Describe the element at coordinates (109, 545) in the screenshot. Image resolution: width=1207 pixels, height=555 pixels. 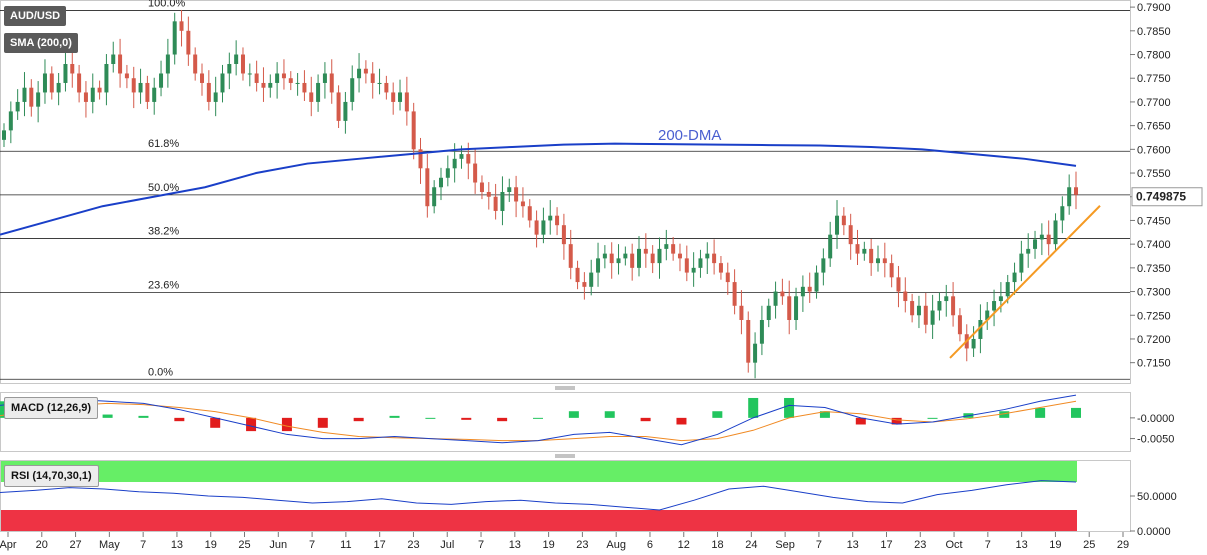
I see `x-tick-label: May` at that location.